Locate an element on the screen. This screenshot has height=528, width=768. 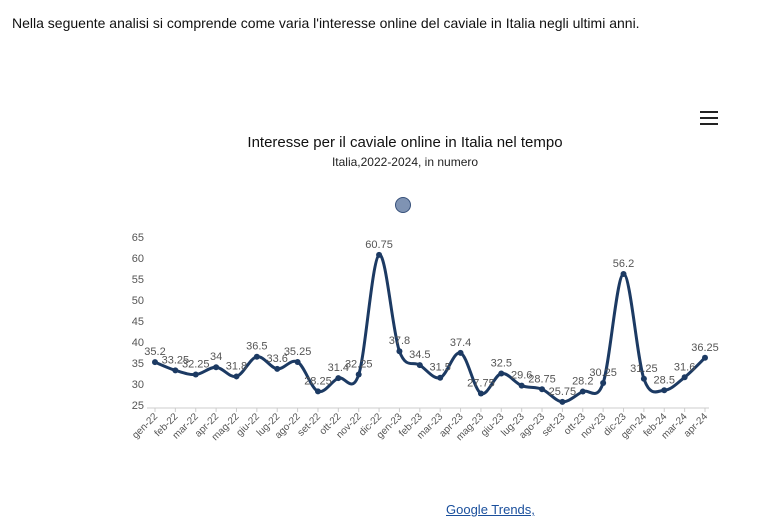
data-label: 37.4 is located at coordinates (460, 343).